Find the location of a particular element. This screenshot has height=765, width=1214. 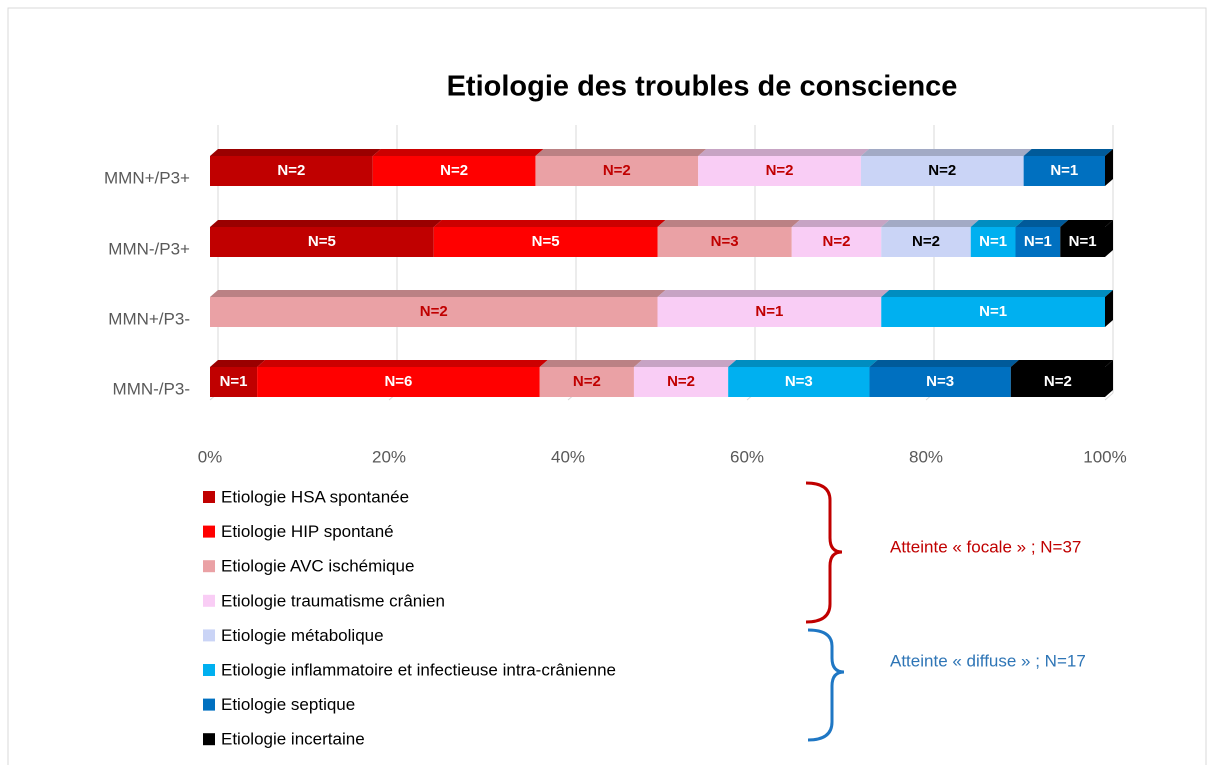

x-tick-label: 100% is located at coordinates (1104, 456).